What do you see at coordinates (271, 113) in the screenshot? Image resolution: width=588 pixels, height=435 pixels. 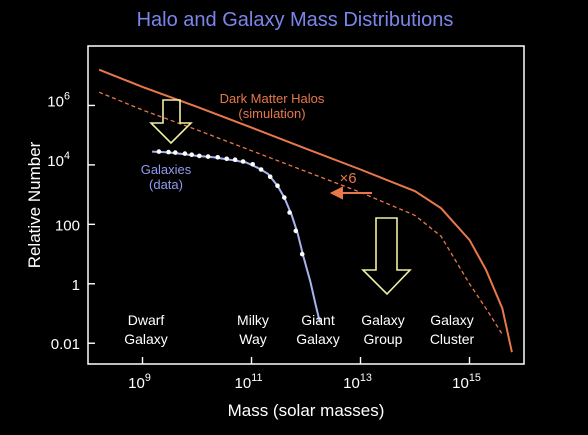 I see `halo-label-line2: (simulation)` at bounding box center [271, 113].